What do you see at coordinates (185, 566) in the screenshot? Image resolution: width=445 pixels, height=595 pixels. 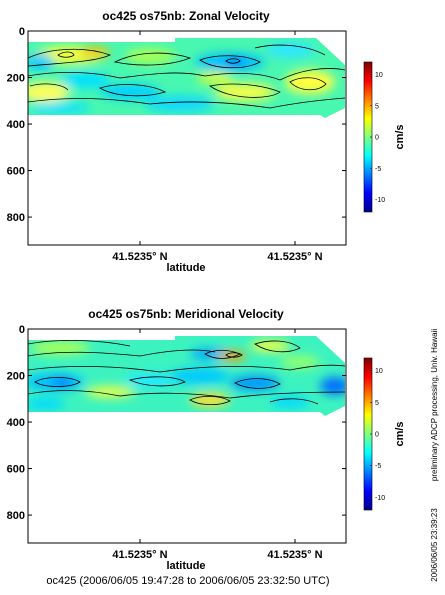 I see `meridional-x-label: latitude` at bounding box center [185, 566].